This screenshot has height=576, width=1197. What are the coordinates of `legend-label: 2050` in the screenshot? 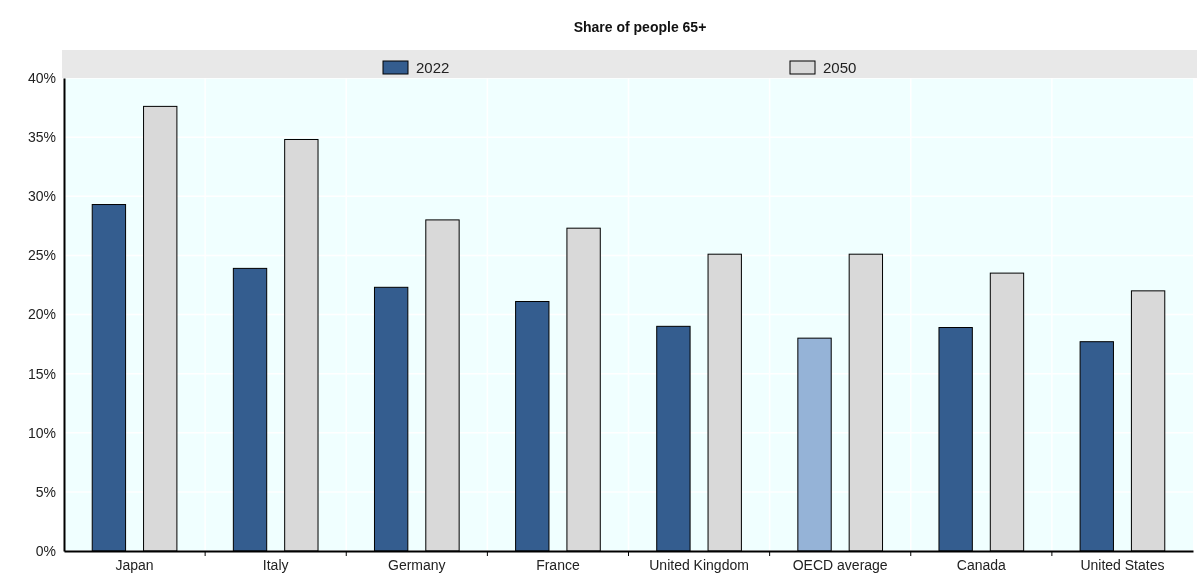 It's located at (840, 67).